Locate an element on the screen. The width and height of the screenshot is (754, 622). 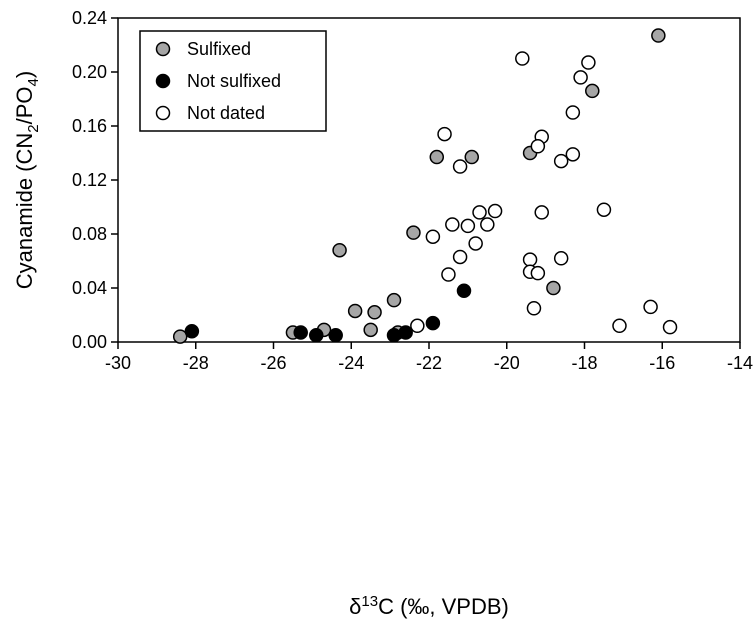
x-tick-label: -30 is located at coordinates (118, 363).